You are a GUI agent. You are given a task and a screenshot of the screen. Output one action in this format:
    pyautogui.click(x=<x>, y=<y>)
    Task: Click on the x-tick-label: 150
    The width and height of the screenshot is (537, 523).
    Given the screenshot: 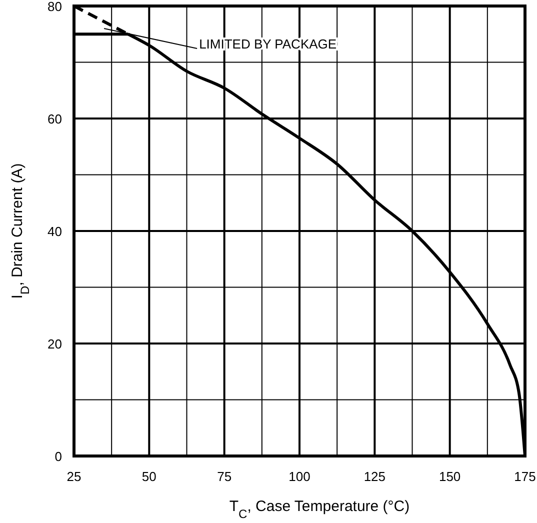 What is the action you would take?
    pyautogui.click(x=449, y=476)
    